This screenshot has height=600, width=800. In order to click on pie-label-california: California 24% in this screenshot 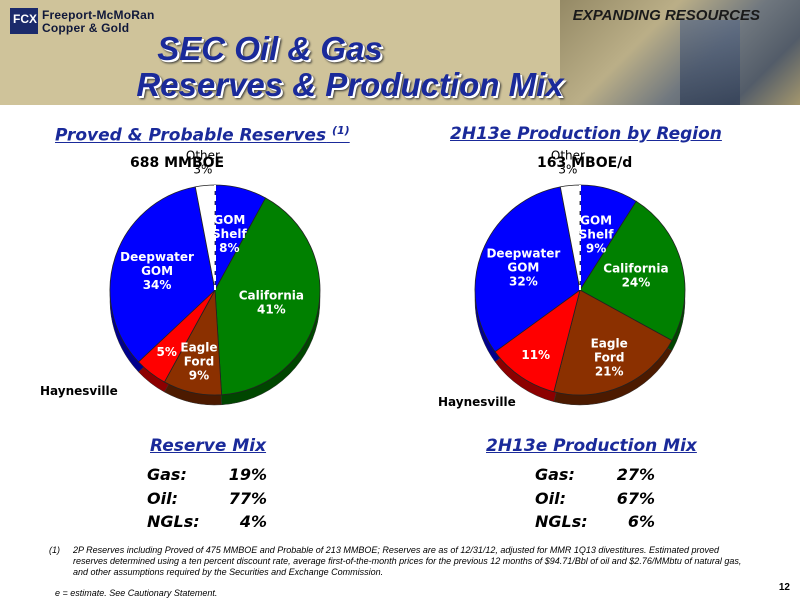, I will do `click(635, 276)`.